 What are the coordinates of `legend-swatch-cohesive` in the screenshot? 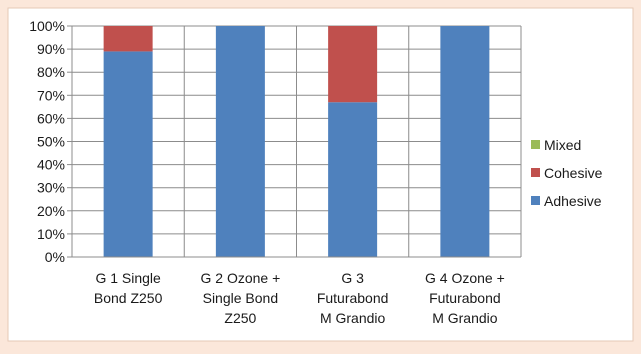 It's located at (535, 172).